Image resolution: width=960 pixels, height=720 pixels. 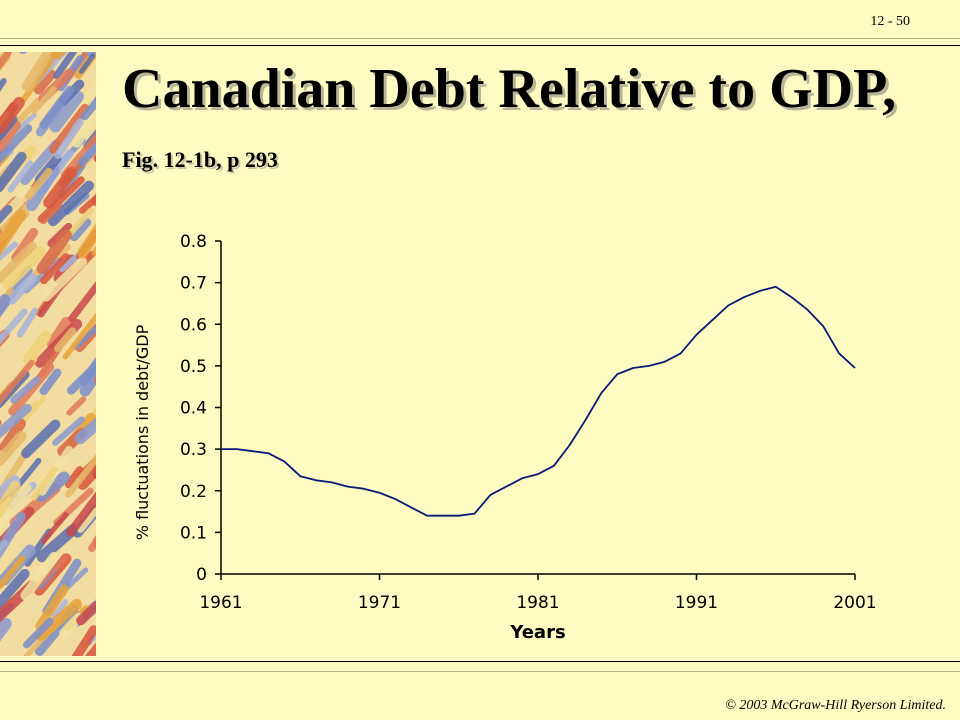 I want to click on y-tick-label: 0.2, so click(x=193, y=492).